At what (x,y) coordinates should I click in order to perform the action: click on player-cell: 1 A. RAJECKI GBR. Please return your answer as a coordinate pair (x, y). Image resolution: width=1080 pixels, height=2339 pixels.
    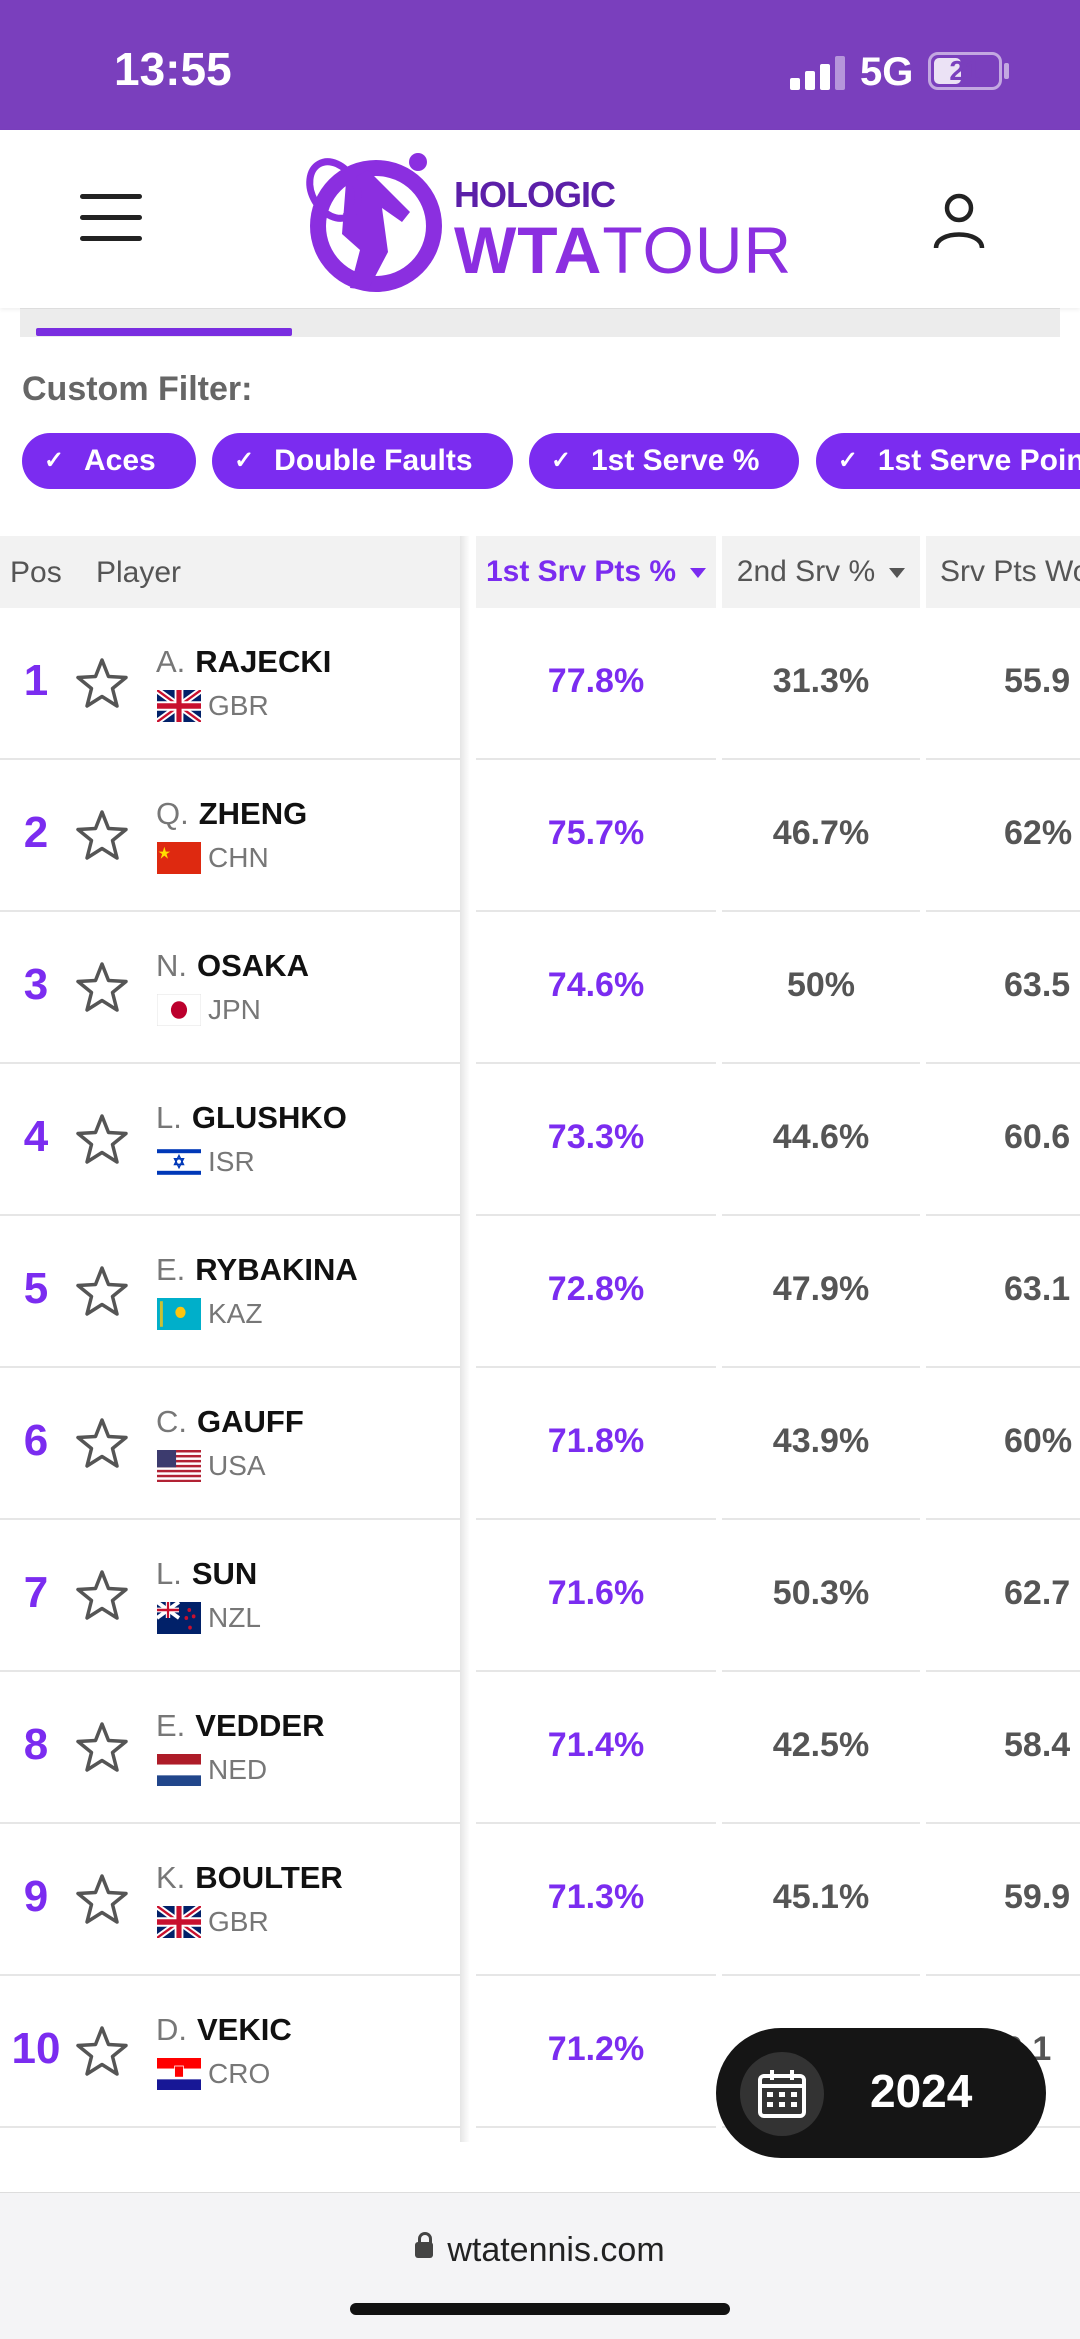
    Looking at the image, I should click on (230, 684).